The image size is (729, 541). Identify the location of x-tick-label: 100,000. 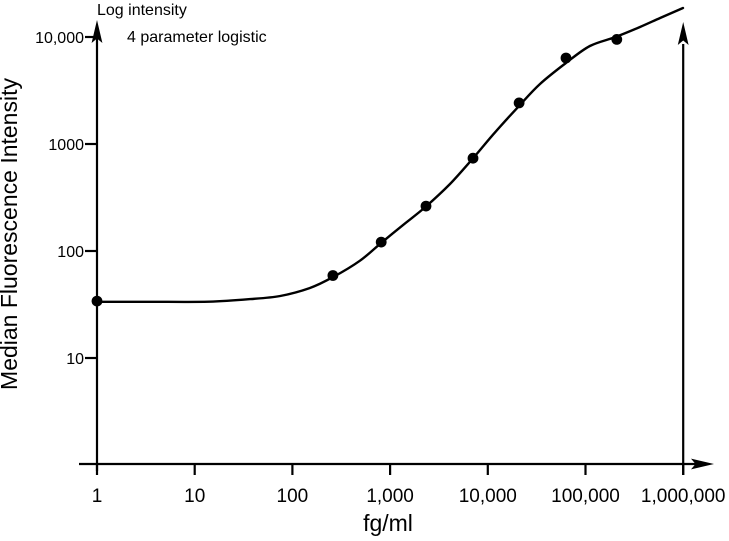
(585, 496).